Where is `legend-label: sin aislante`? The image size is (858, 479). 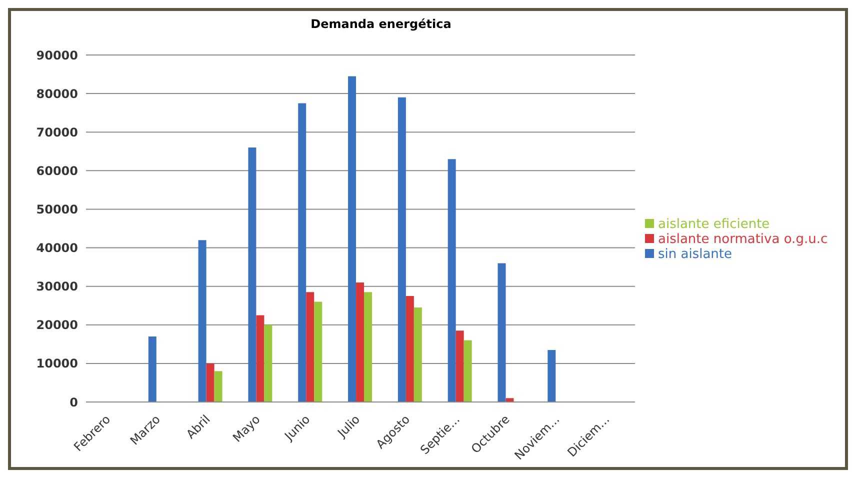 legend-label: sin aislante is located at coordinates (695, 254).